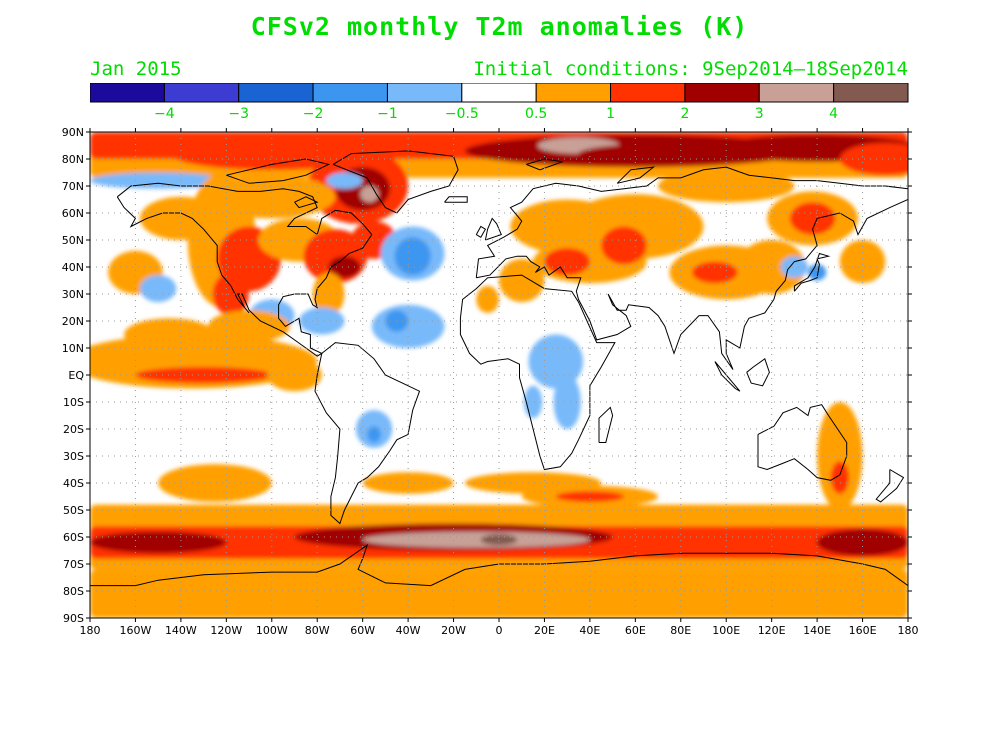 Image resolution: width=999 pixels, height=750 pixels. Describe the element at coordinates (499, 26) in the screenshot. I see `map-title: CFSv2 monthly T2m anomalies (K)` at that location.